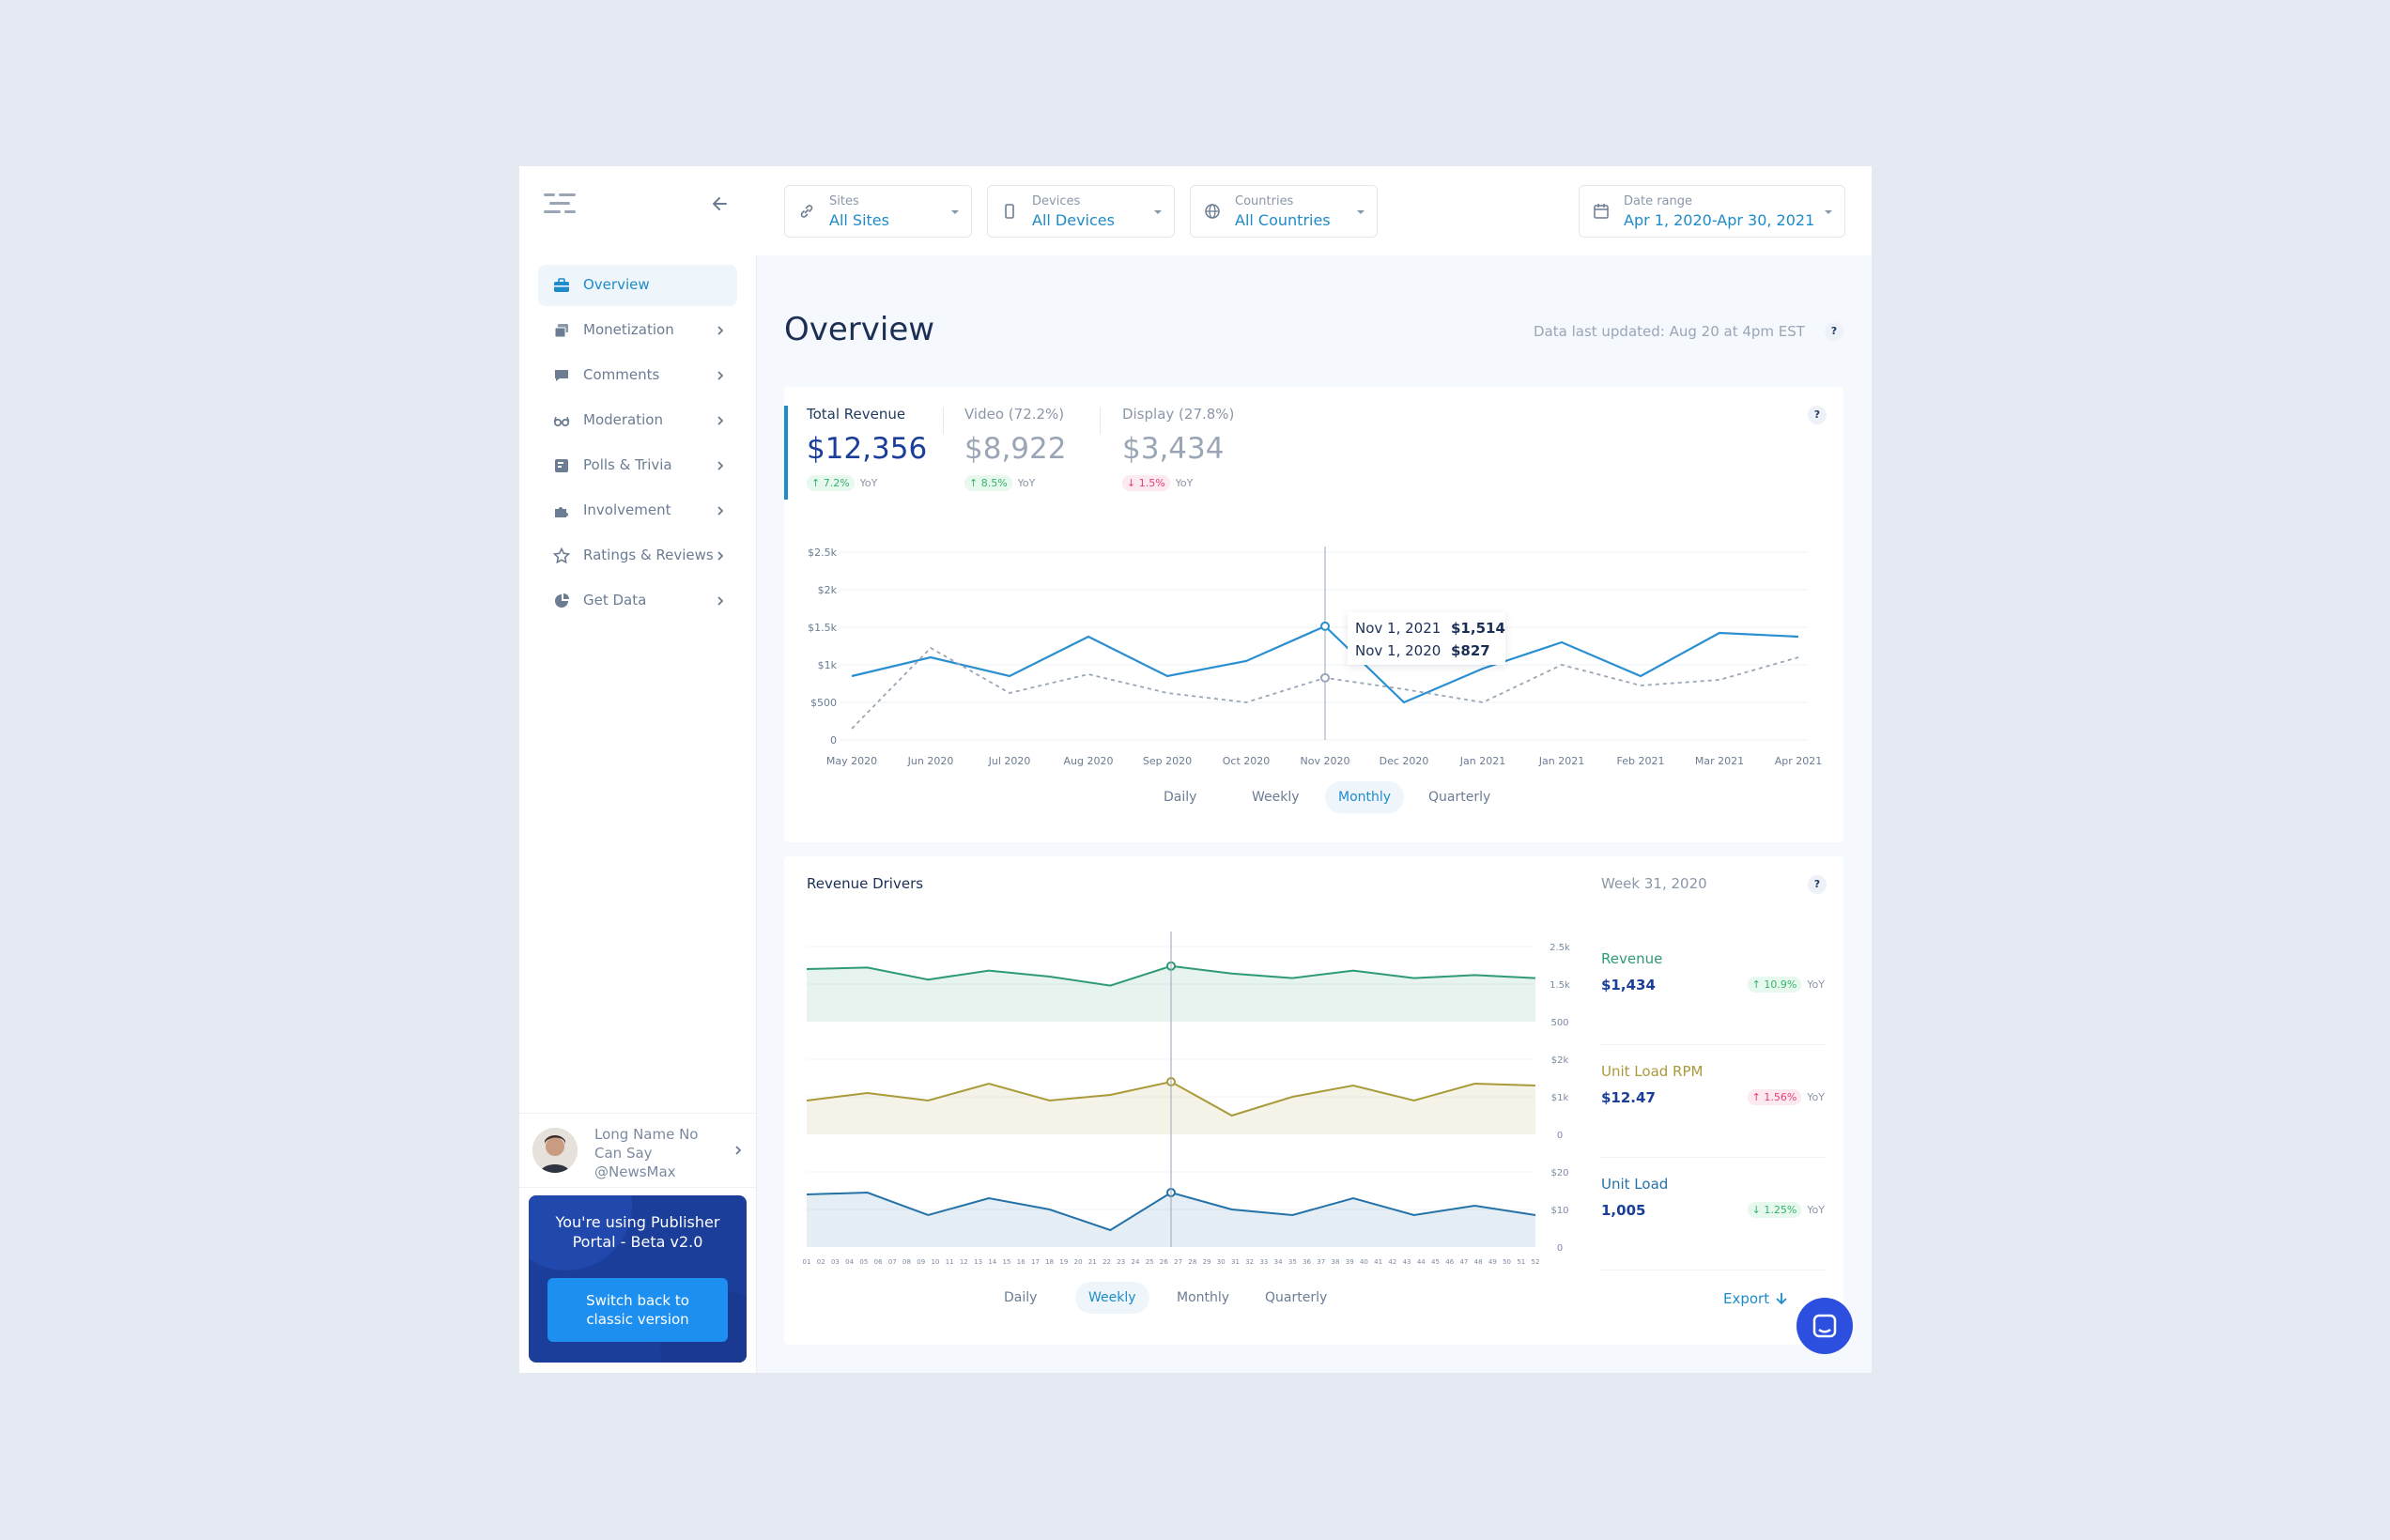 The image size is (2390, 1540). Describe the element at coordinates (1786, 1210) in the screenshot. I see `metric-delta: ↓ 1.25% YoY` at that location.